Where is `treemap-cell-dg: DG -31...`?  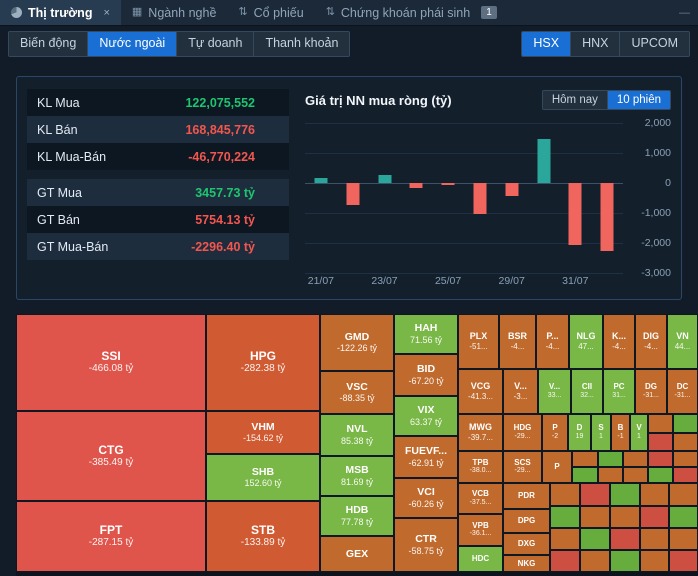 treemap-cell-dg: DG -31... is located at coordinates (651, 391).